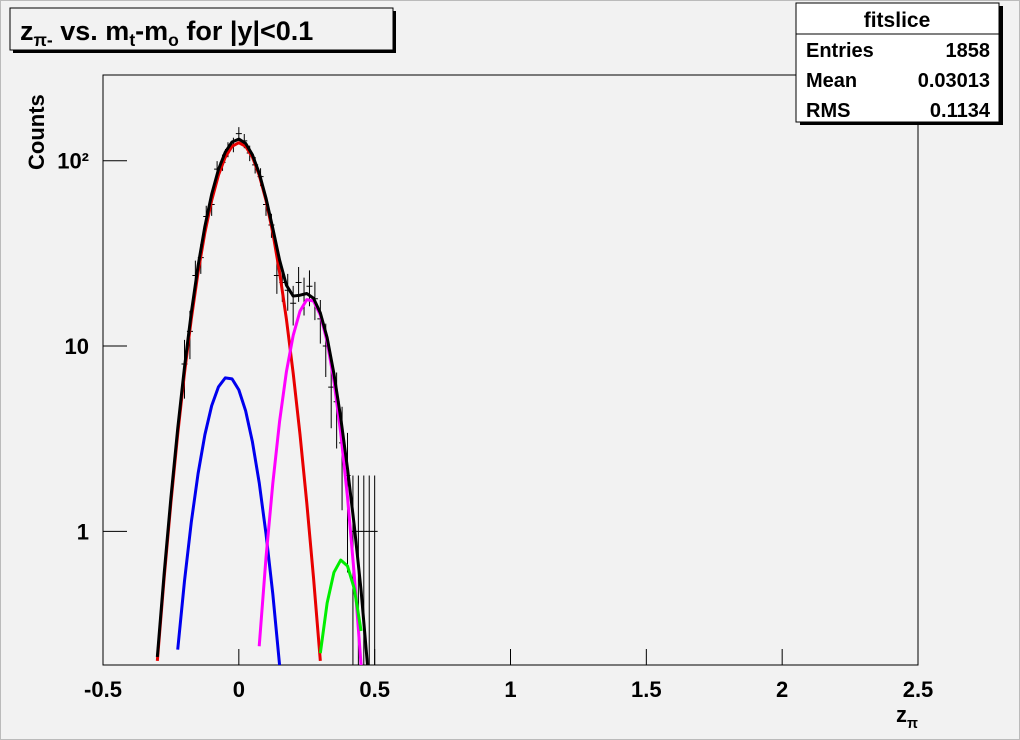 The image size is (1020, 740). Describe the element at coordinates (968, 51) in the screenshot. I see `stats-value: 1858` at that location.